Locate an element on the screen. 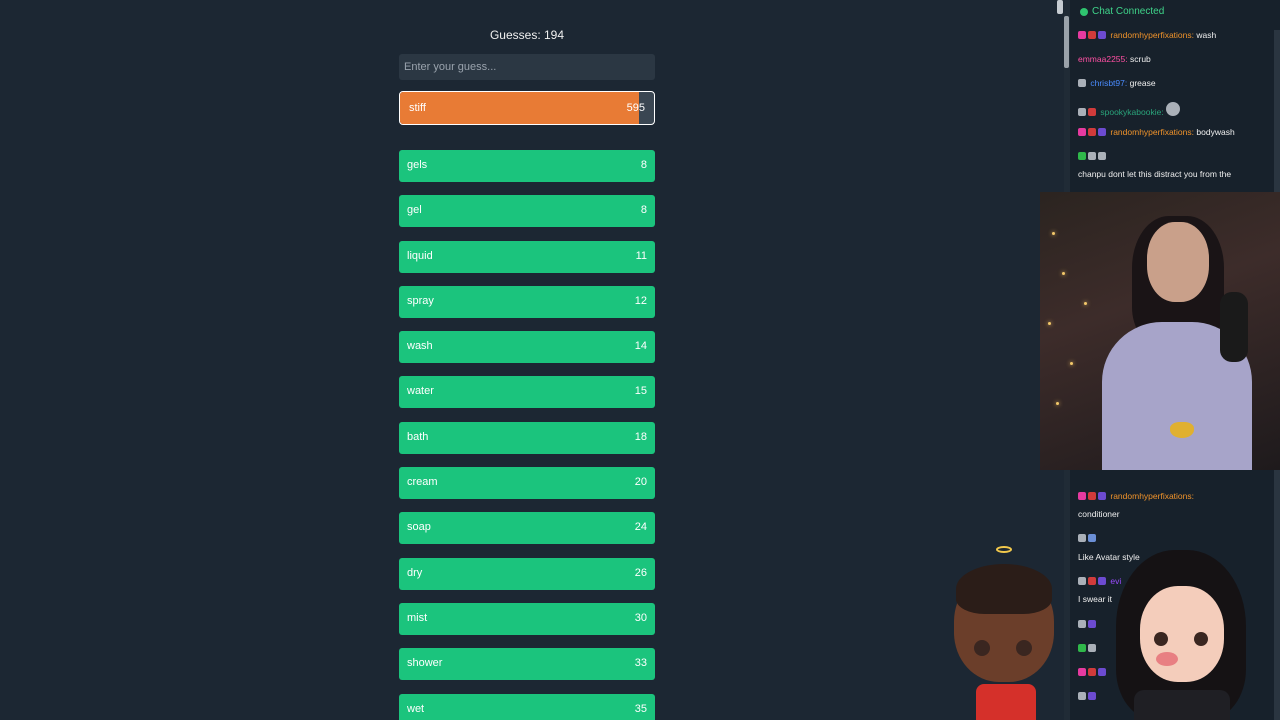 Image resolution: width=1280 pixels, height=720 pixels. guess-word: water is located at coordinates (420, 391).